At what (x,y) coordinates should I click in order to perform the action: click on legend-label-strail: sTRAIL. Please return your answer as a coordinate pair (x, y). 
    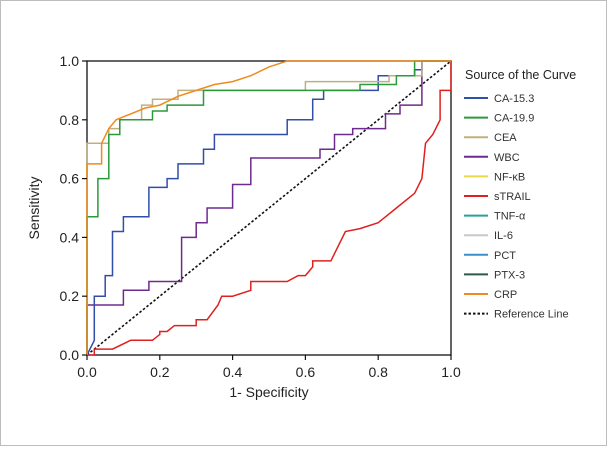
    Looking at the image, I should click on (512, 197).